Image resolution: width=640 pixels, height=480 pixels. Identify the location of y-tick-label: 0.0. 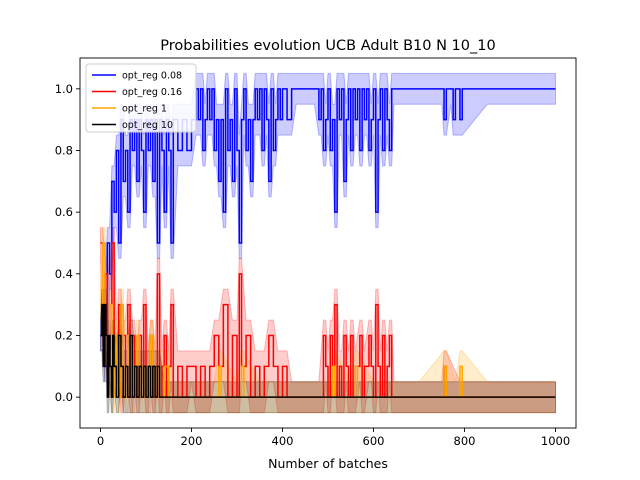
(64, 397).